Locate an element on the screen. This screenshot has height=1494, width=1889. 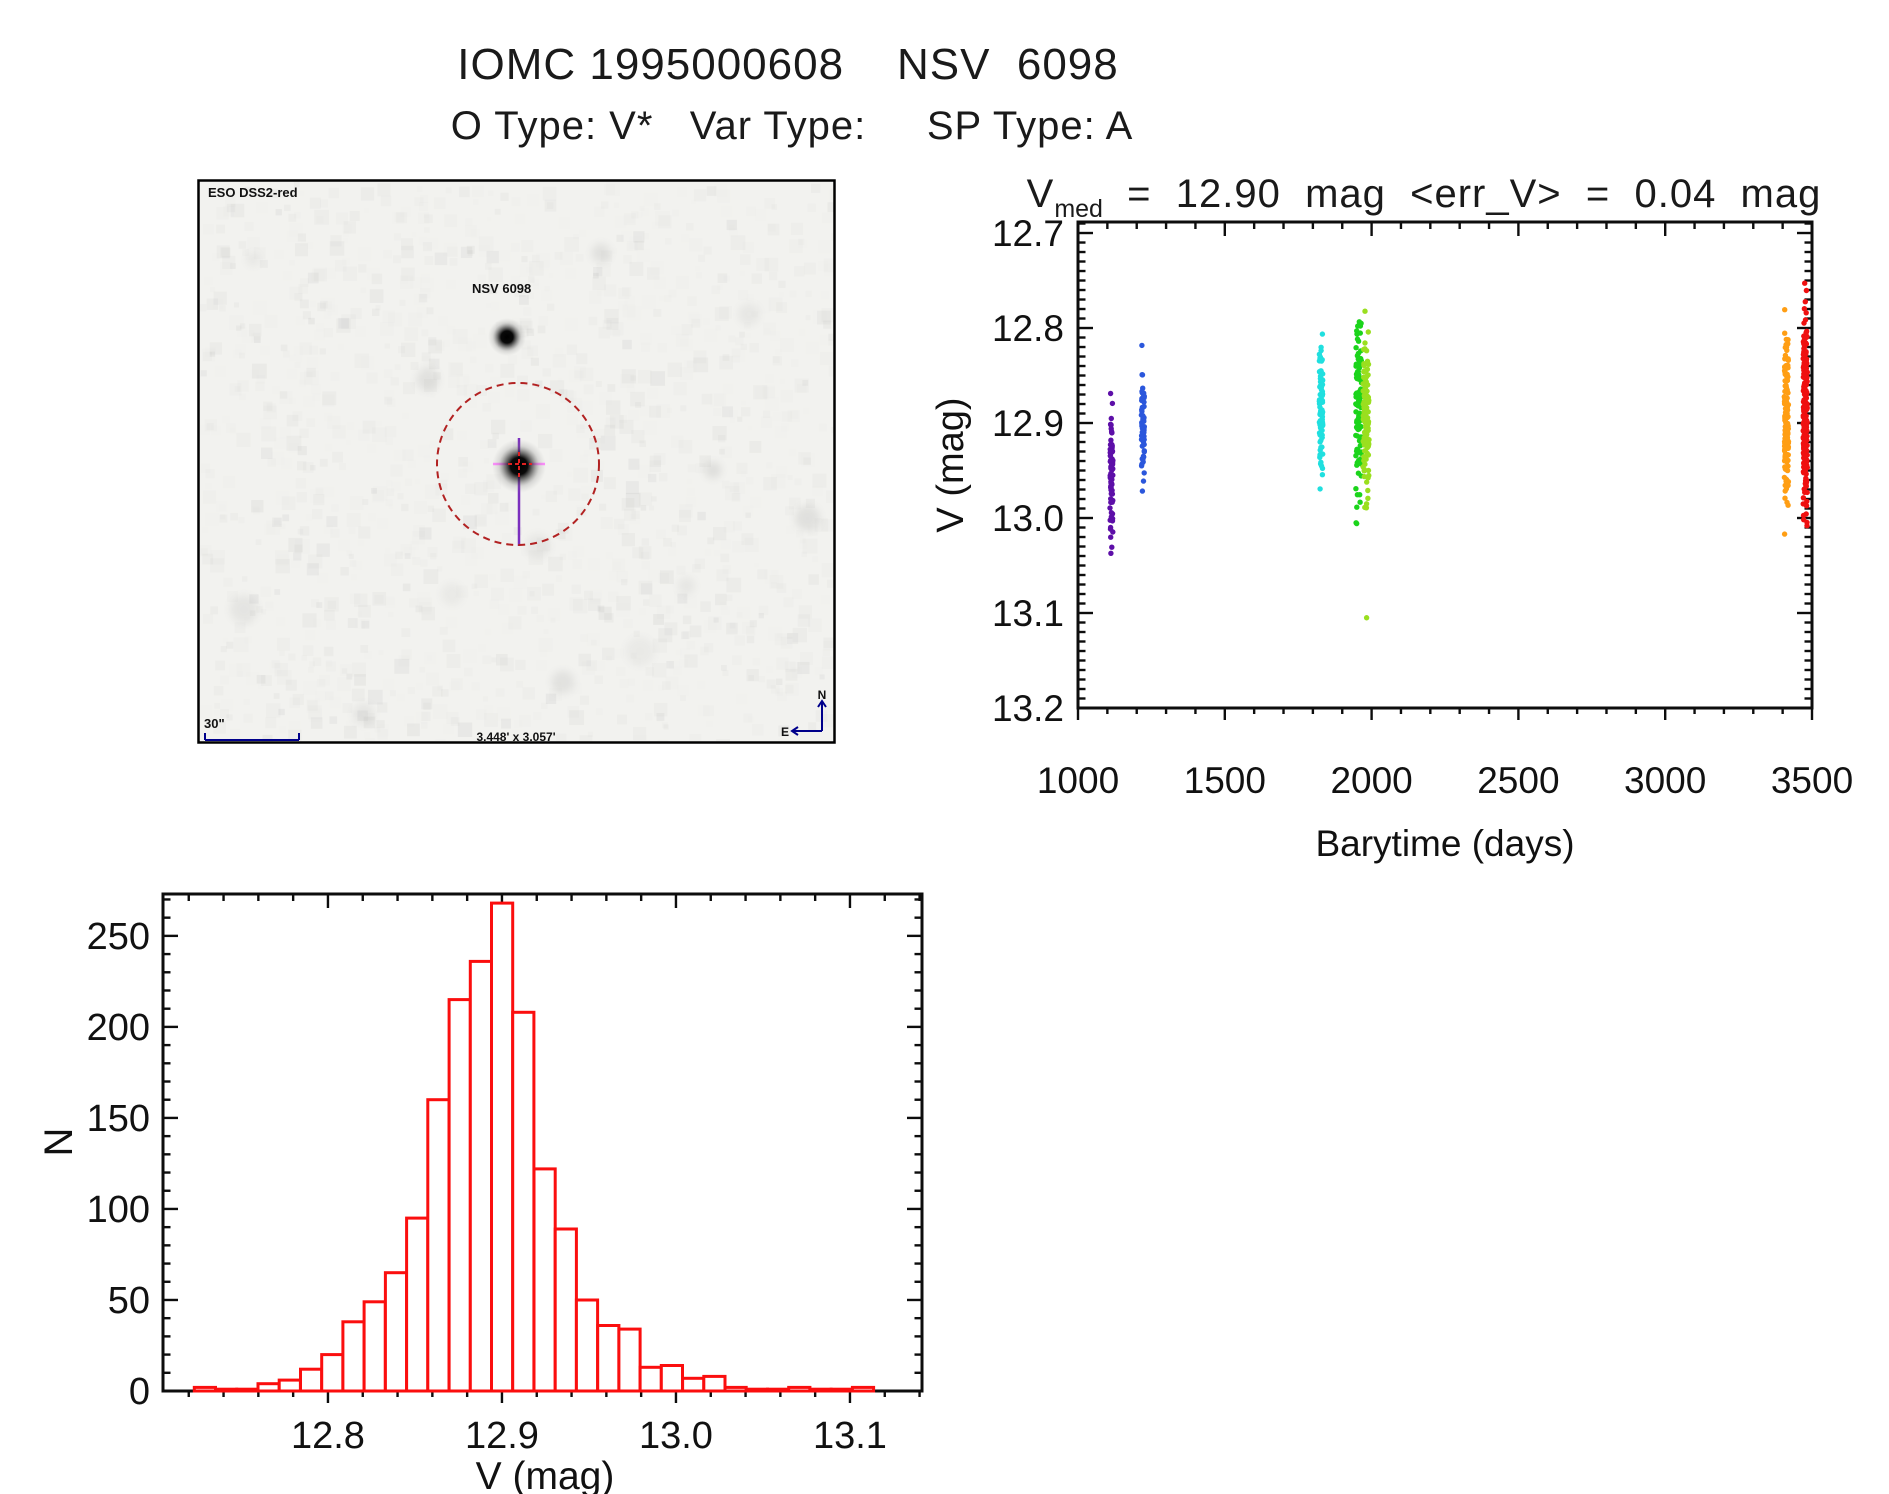
vmed-value-text: = 12.90 mag <err_V> = 0.04 mag is located at coordinates (1462, 194).